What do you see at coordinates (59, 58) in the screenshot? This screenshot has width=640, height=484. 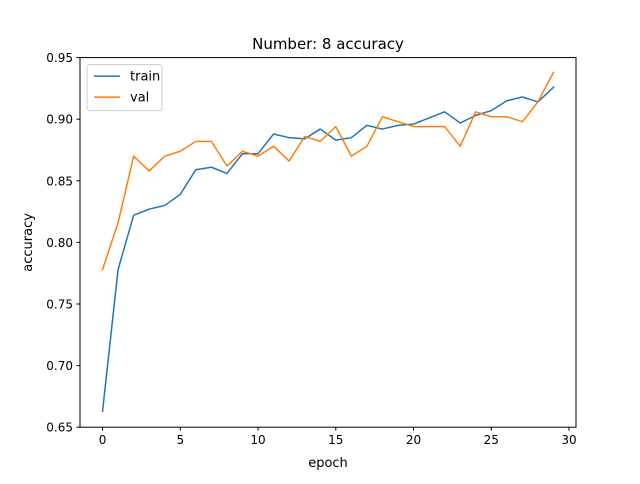 I see `y-tick-label: 0.95` at bounding box center [59, 58].